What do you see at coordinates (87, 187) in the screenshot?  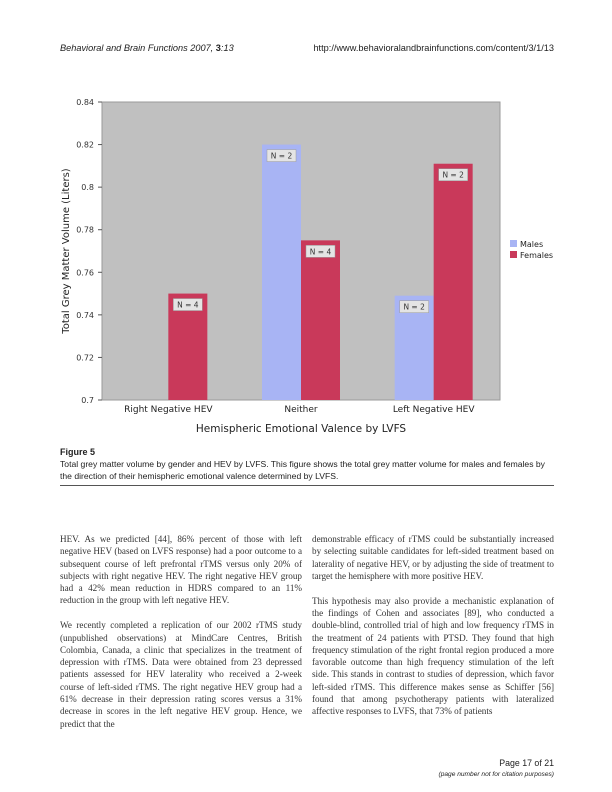 I see `y-tick-label: 0.8` at bounding box center [87, 187].